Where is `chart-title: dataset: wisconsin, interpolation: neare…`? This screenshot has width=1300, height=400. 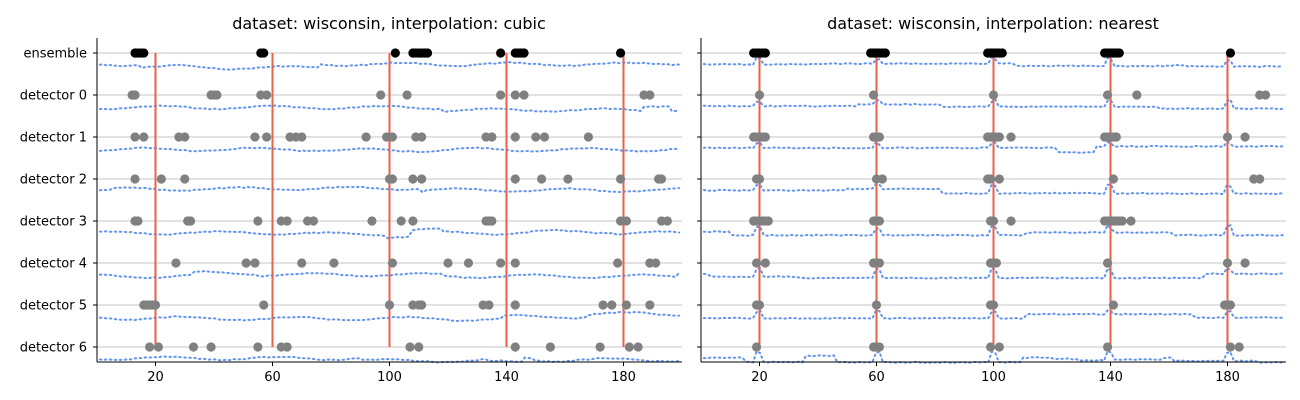 chart-title: dataset: wisconsin, interpolation: neare… is located at coordinates (993, 23).